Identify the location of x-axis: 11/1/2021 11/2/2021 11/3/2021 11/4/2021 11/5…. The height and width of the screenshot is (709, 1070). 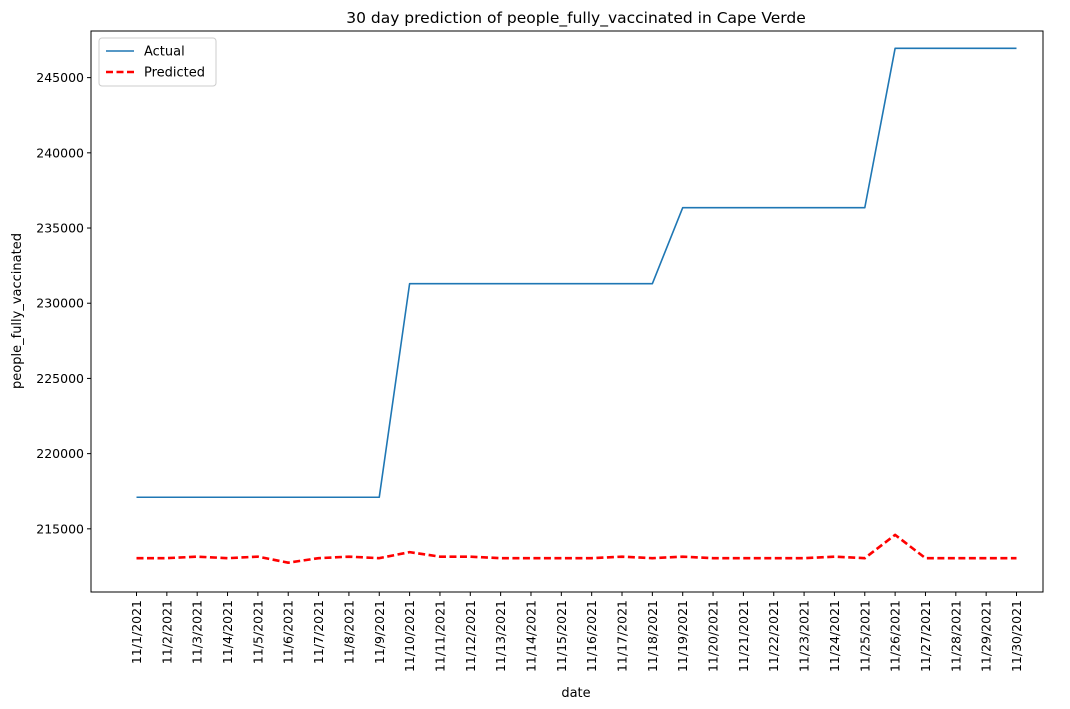
(576, 632).